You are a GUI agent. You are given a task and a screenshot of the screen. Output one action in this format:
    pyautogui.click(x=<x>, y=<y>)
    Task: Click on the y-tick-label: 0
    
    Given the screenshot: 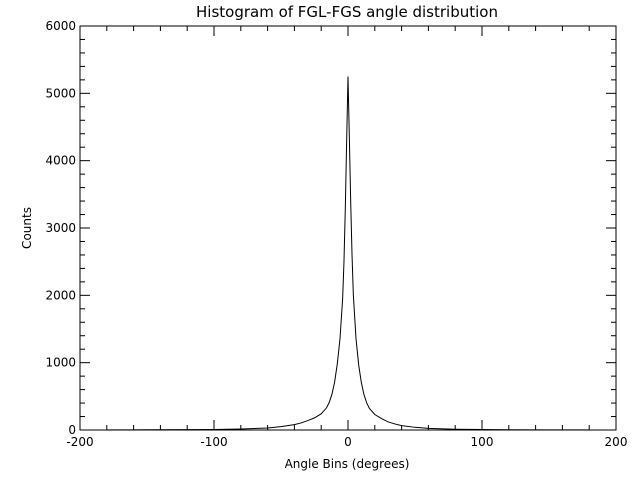 What is the action you would take?
    pyautogui.click(x=72, y=430)
    